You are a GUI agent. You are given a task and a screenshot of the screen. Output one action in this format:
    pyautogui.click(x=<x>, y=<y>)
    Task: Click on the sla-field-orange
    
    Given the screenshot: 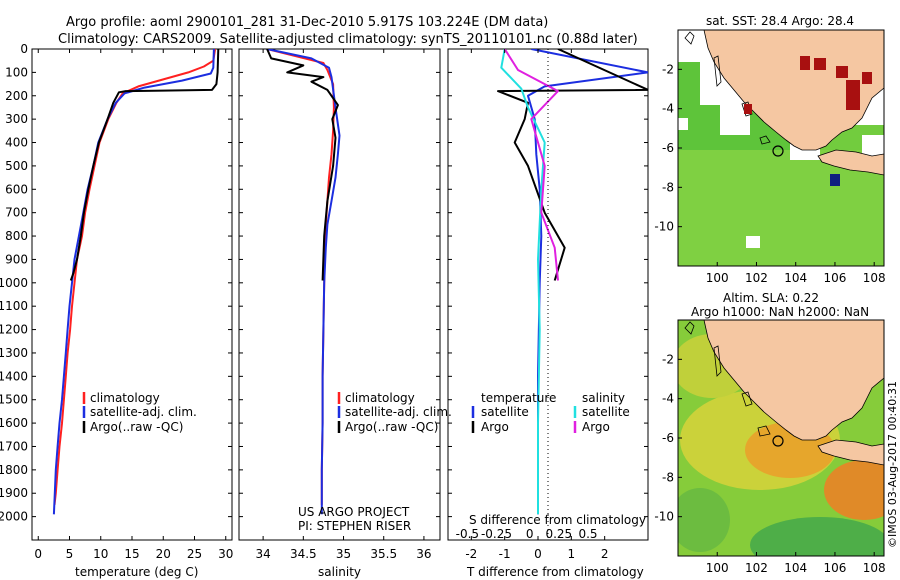 What is the action you would take?
    pyautogui.click(x=854, y=490)
    